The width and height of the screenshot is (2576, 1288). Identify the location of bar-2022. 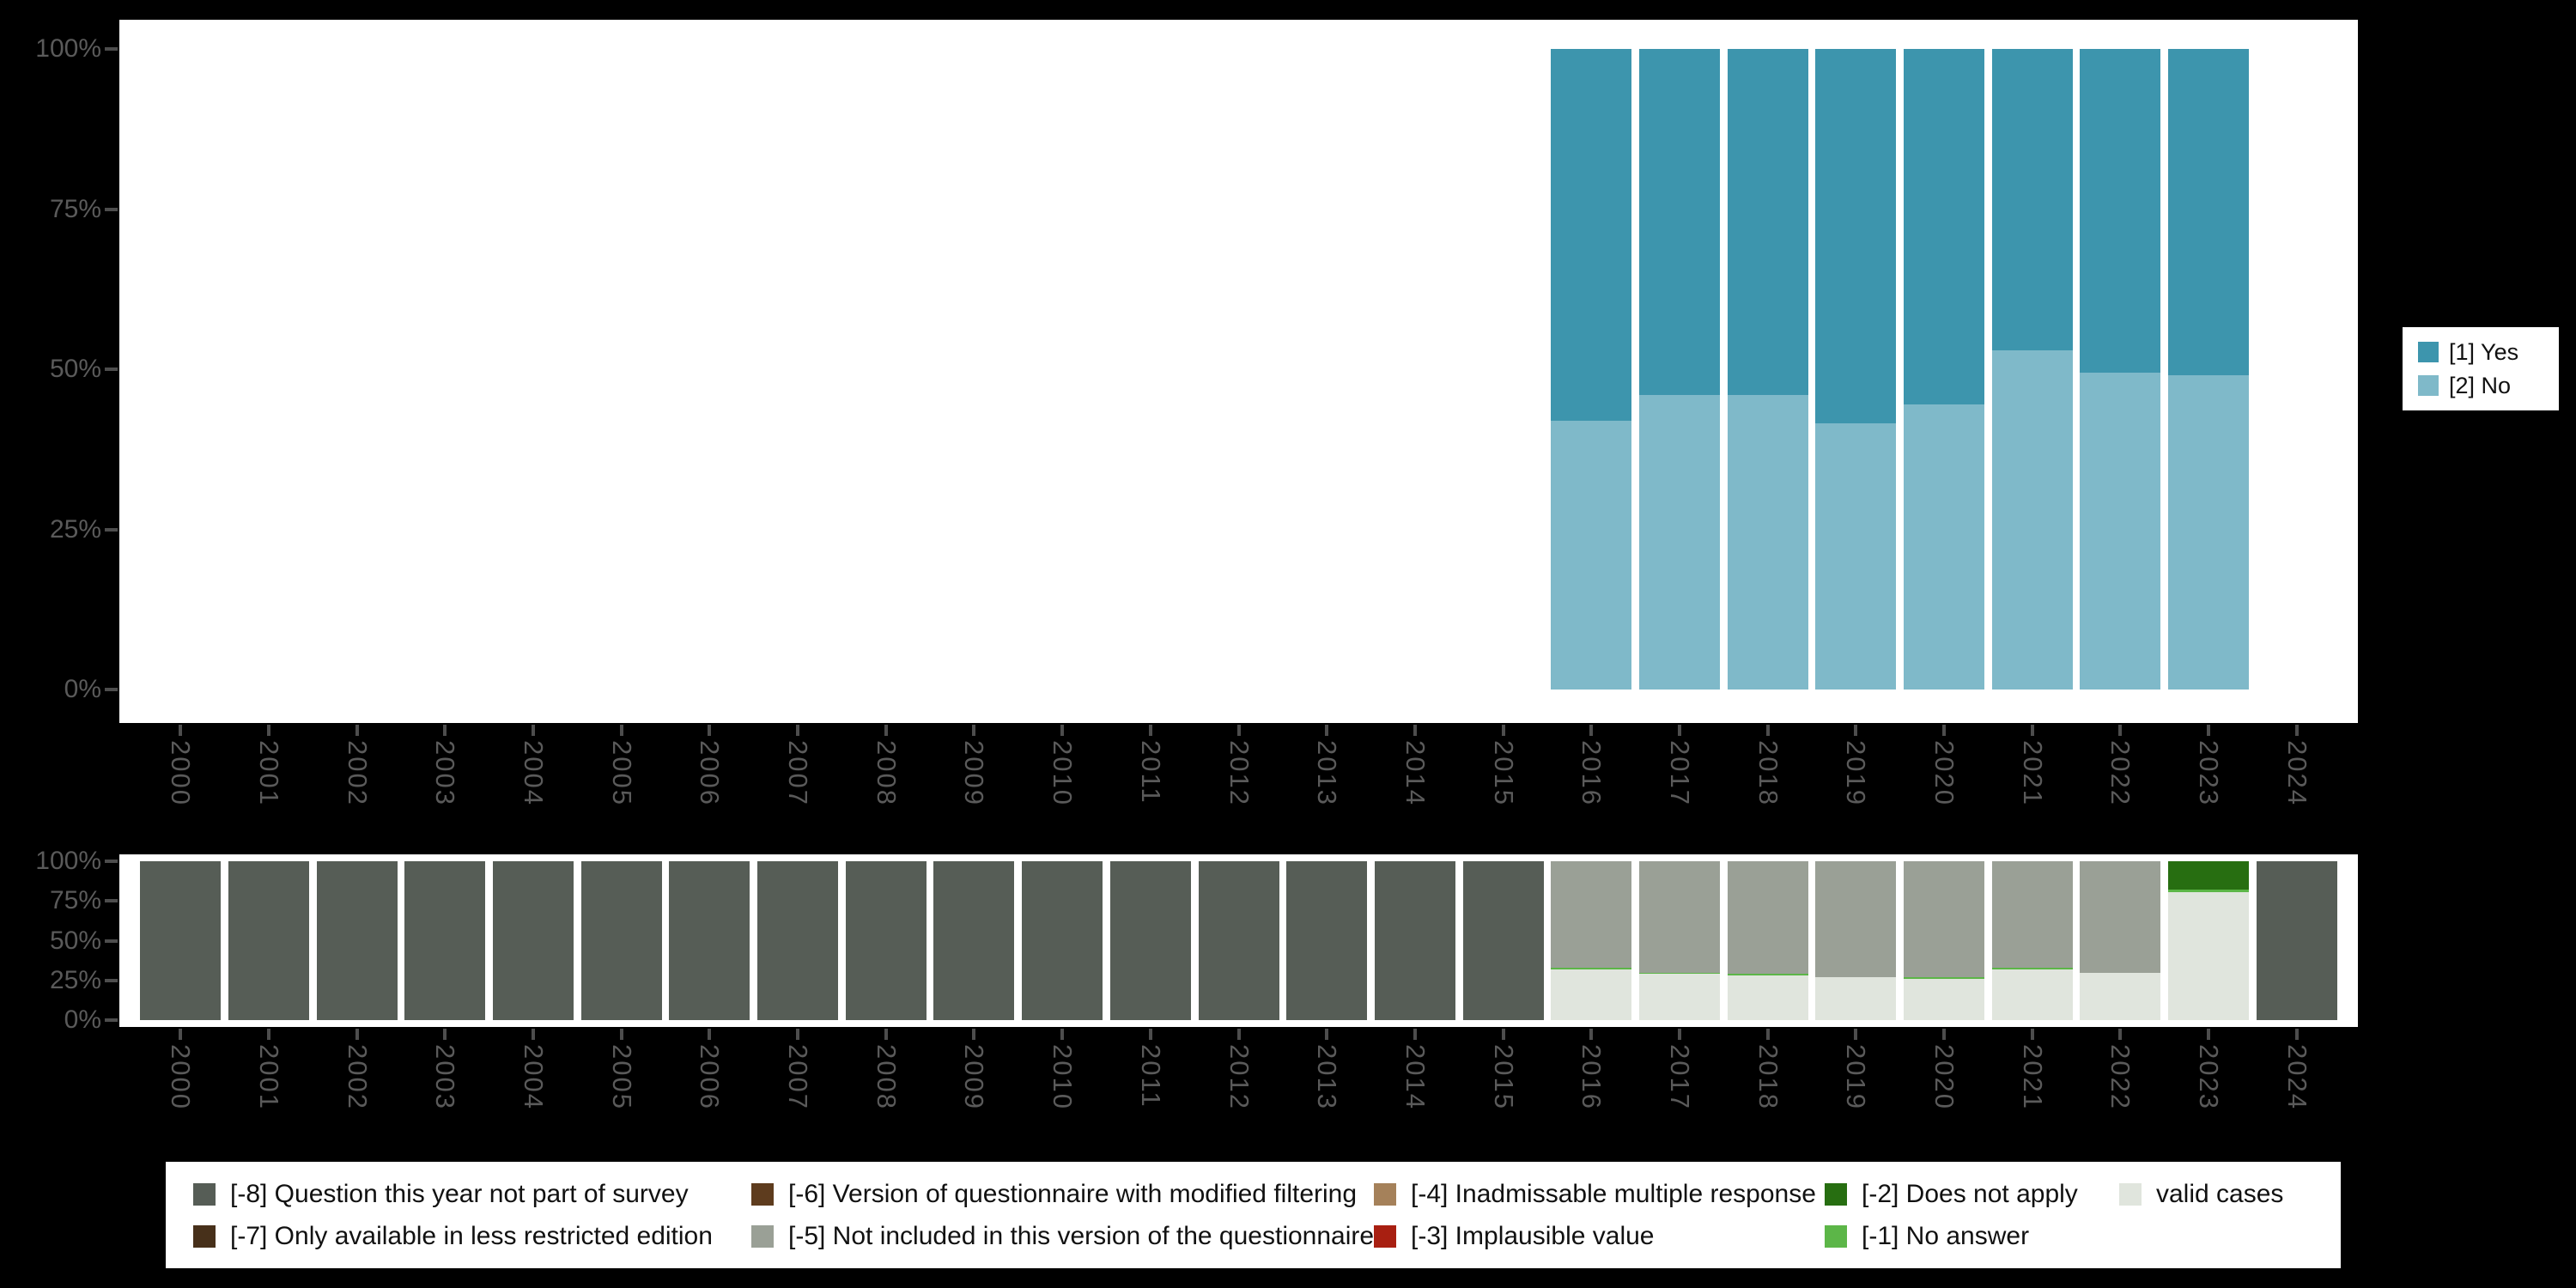
(2120, 369).